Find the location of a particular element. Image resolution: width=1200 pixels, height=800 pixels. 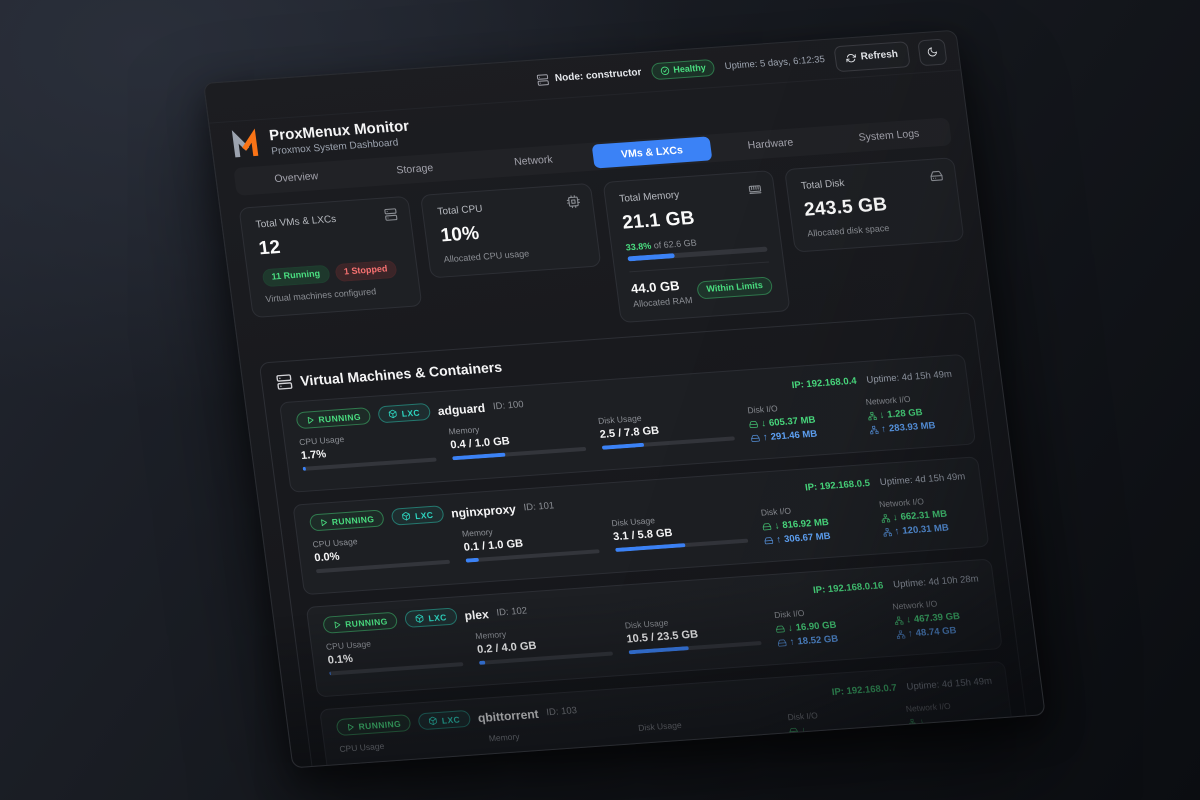

card-value: 12 is located at coordinates (269, 248).